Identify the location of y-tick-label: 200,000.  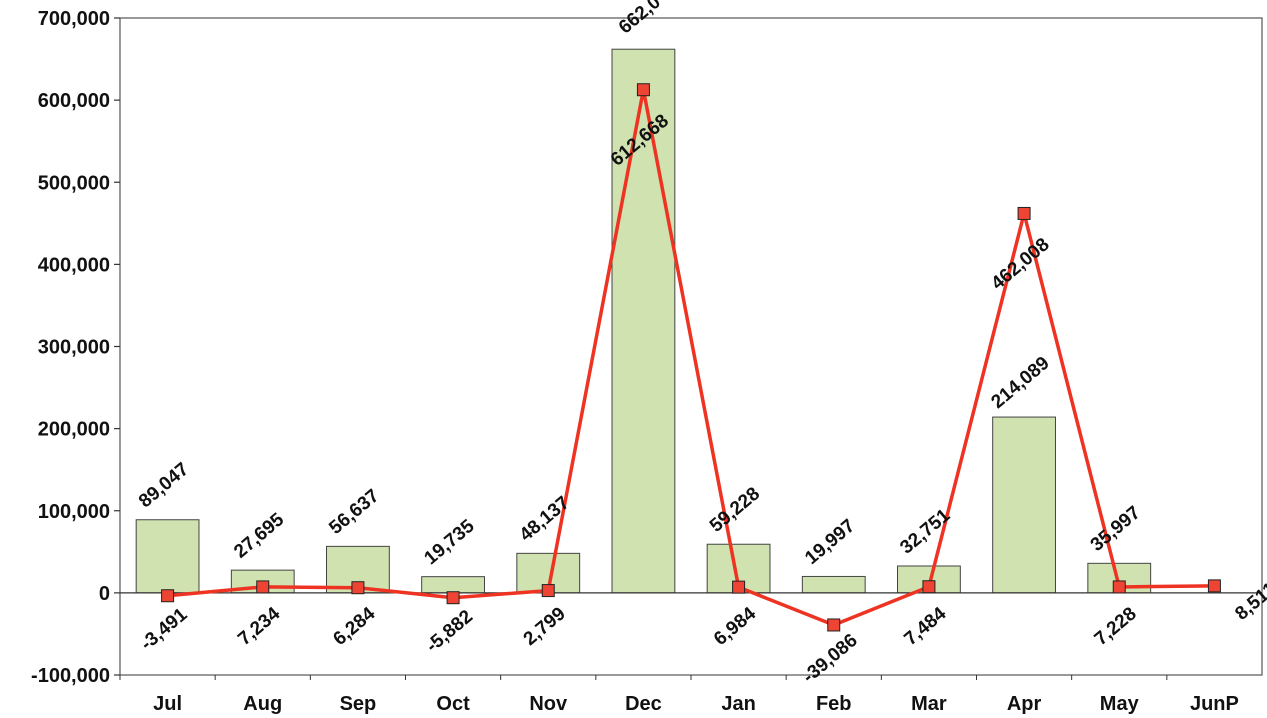
(74, 430).